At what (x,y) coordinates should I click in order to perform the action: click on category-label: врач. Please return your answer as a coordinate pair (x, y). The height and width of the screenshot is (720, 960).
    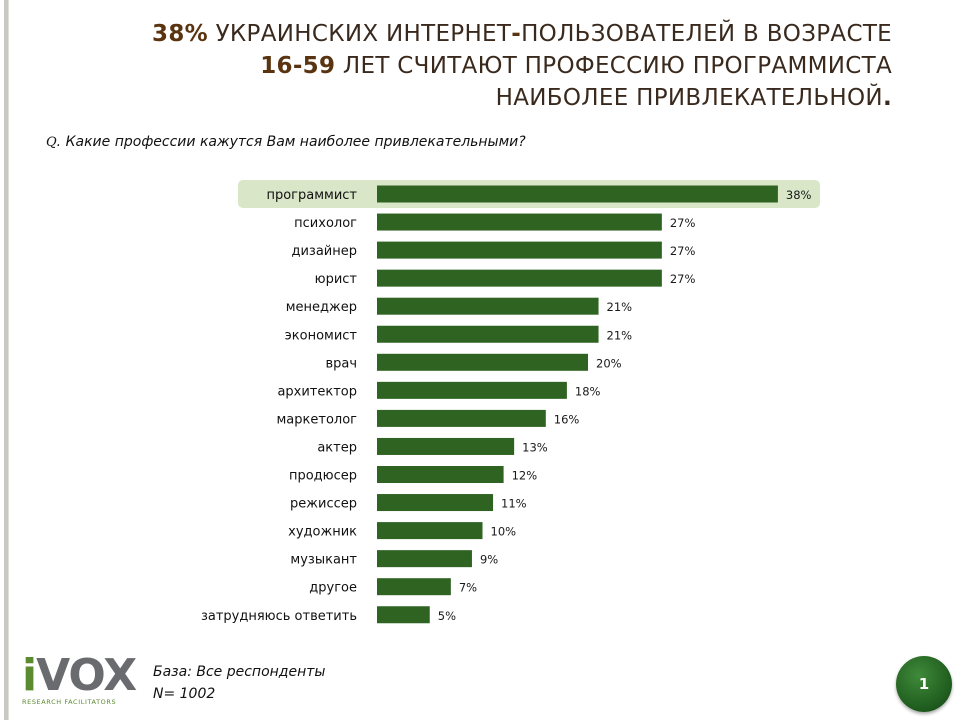
    Looking at the image, I should click on (341, 363).